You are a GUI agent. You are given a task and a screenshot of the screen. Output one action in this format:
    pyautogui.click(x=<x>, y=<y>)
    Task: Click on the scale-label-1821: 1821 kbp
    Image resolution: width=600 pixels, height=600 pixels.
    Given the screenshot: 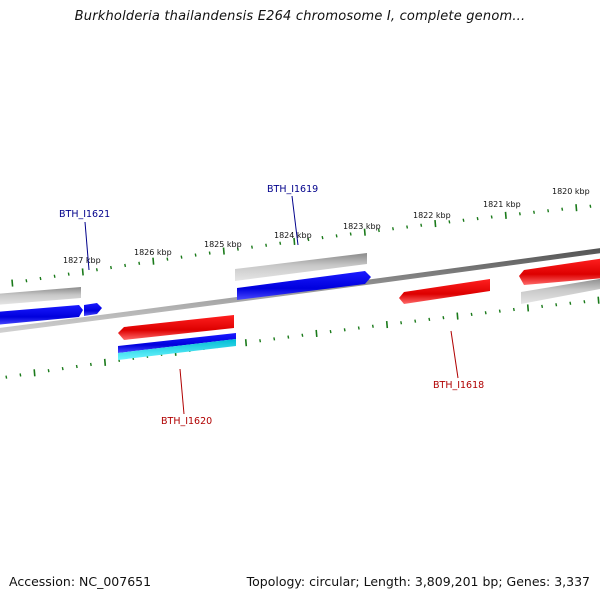 What is the action you would take?
    pyautogui.click(x=502, y=204)
    